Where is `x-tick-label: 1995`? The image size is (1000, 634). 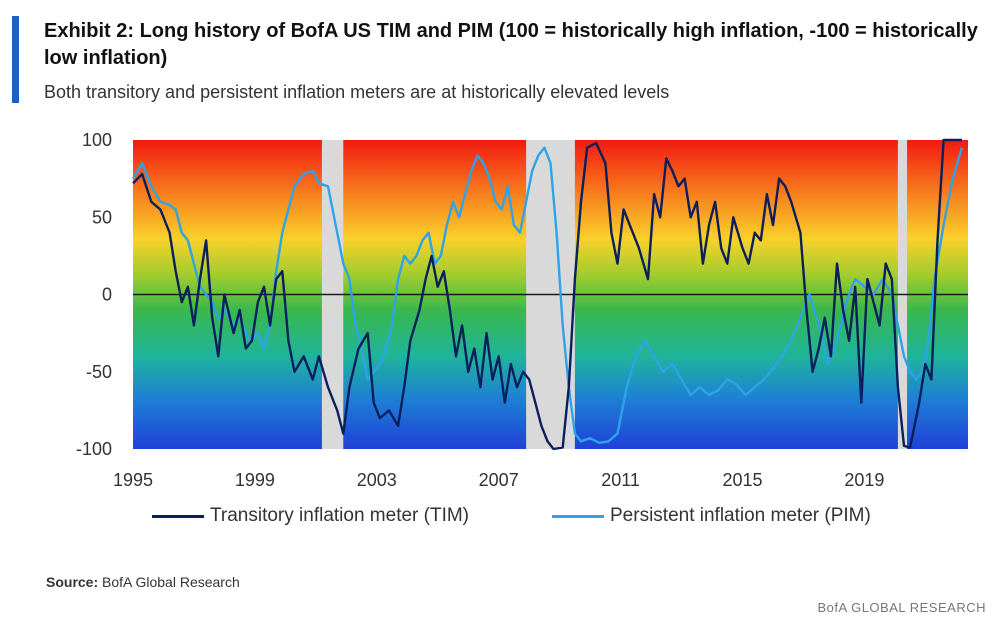
x-tick-label: 1995 is located at coordinates (133, 480).